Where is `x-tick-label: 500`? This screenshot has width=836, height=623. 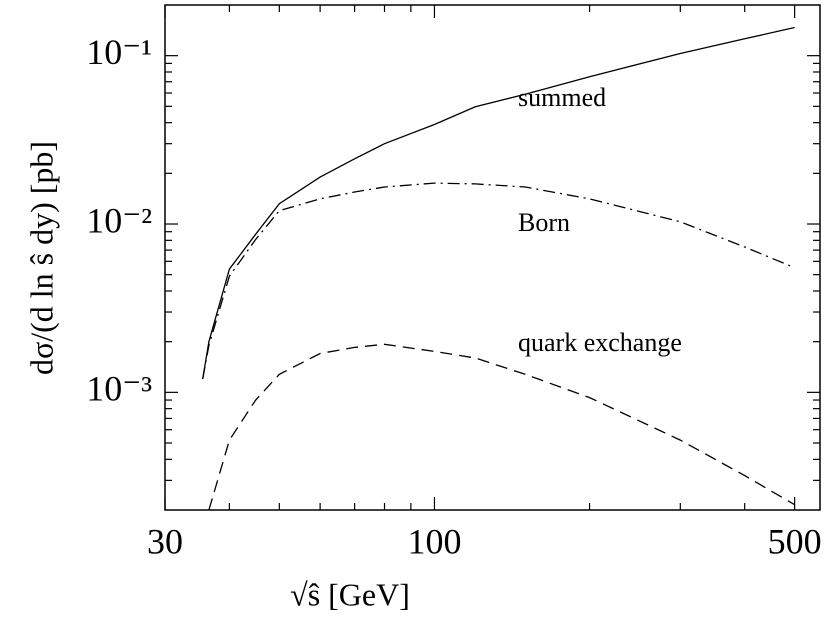 x-tick-label: 500 is located at coordinates (795, 541).